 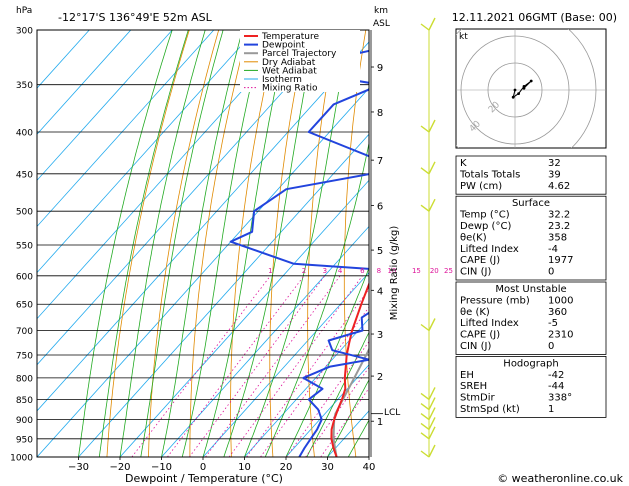 I want to click on table-row-value: 32.2, so click(x=559, y=215).